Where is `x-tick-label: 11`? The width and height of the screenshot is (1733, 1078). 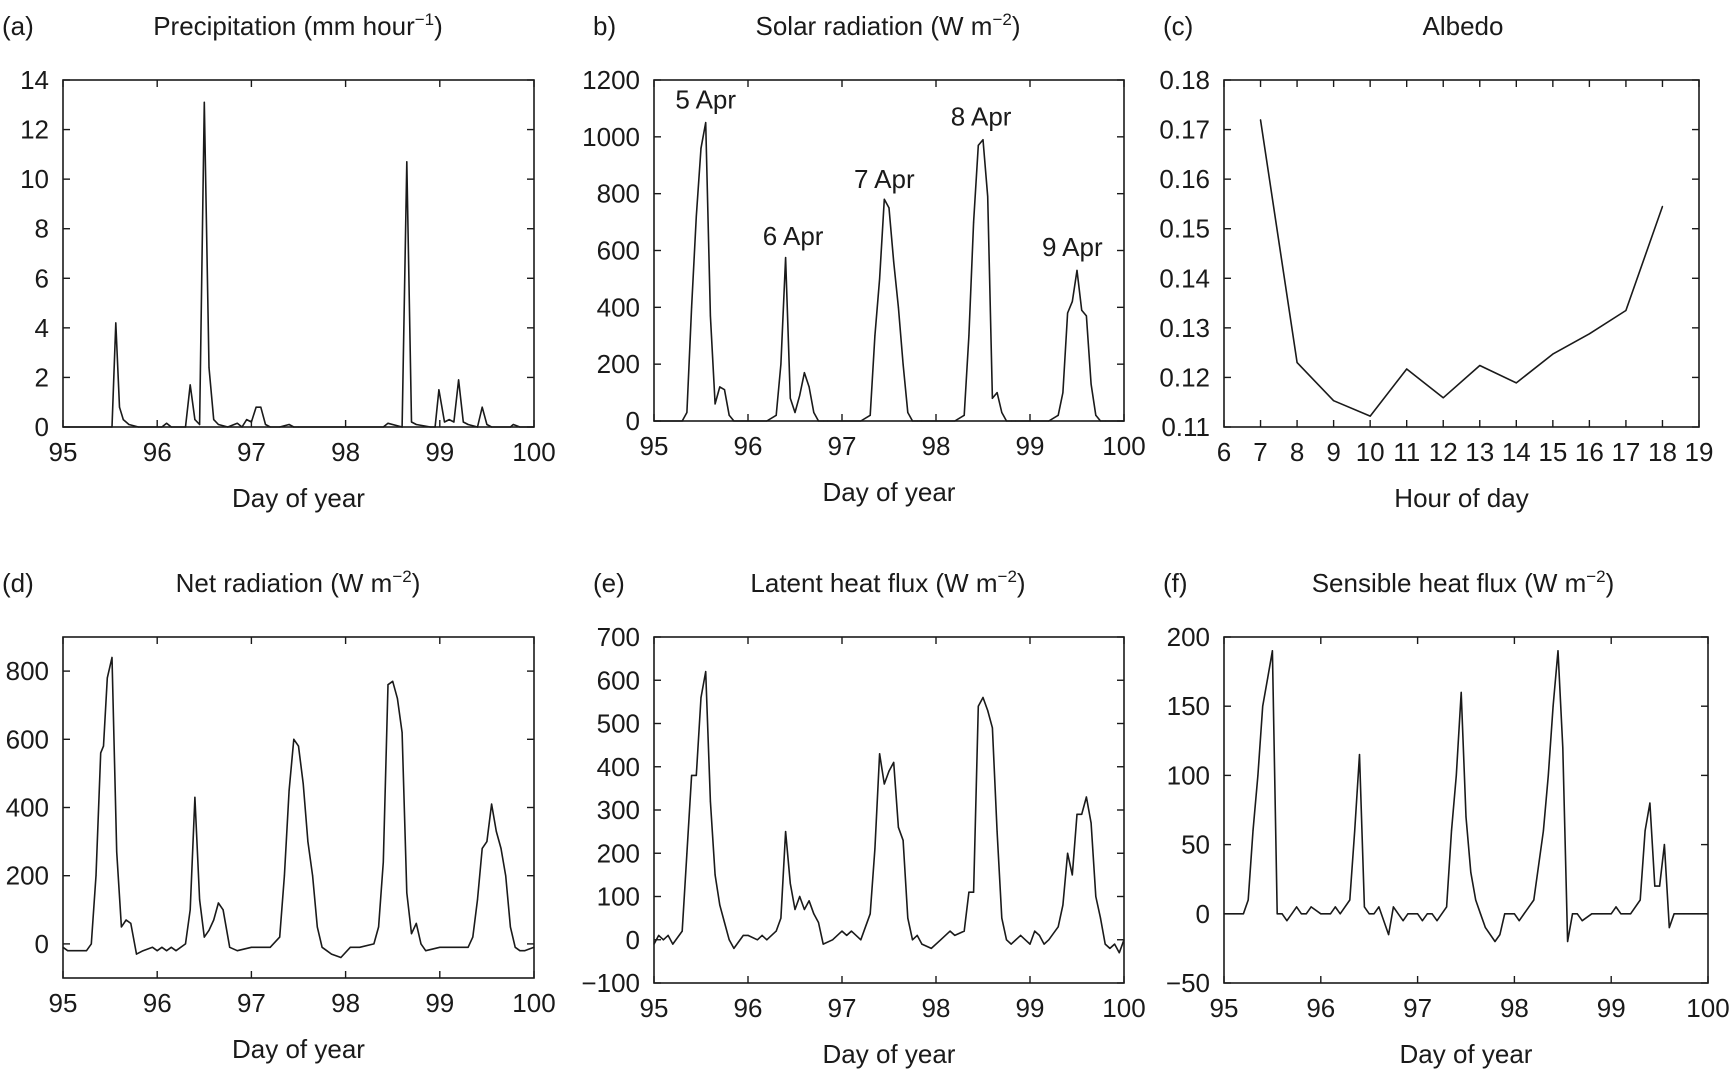
x-tick-label: 11 is located at coordinates (1406, 452).